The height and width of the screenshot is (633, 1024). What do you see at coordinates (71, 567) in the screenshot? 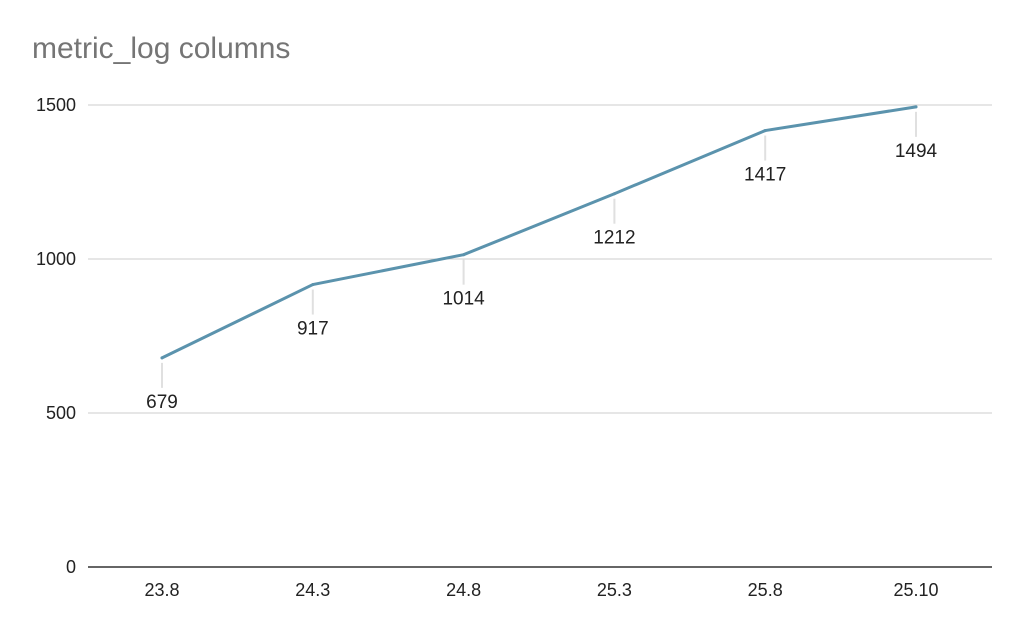
I see `y-tick-label-0: 0` at bounding box center [71, 567].